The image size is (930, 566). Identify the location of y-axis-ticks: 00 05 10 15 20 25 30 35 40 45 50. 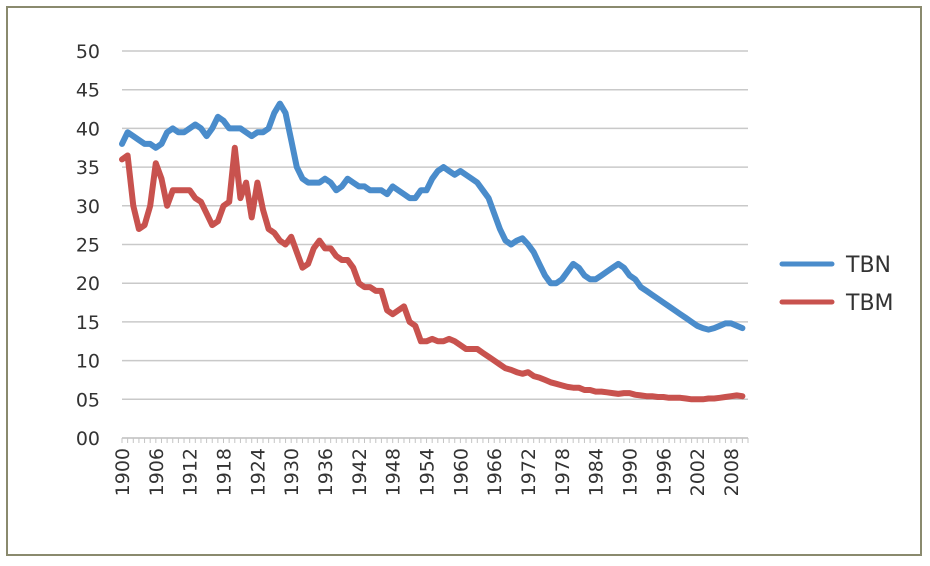
(88, 245).